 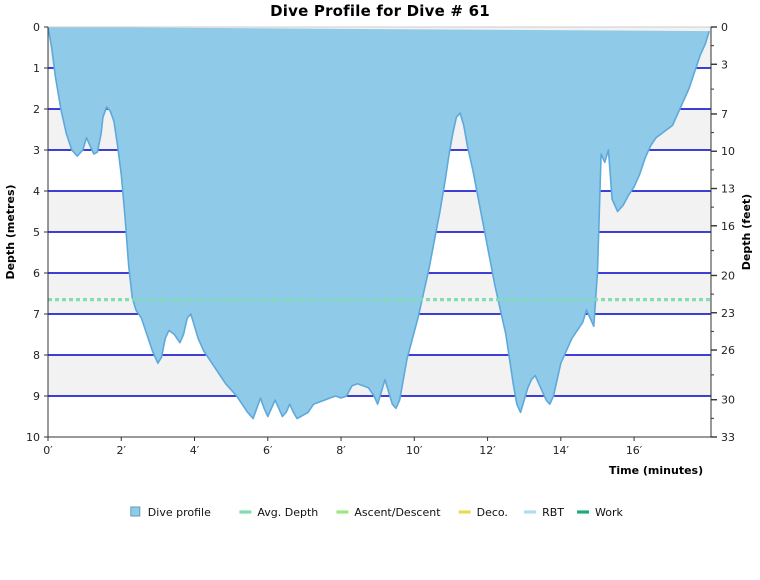 I want to click on right-axis-tick-label: 23, so click(x=728, y=313).